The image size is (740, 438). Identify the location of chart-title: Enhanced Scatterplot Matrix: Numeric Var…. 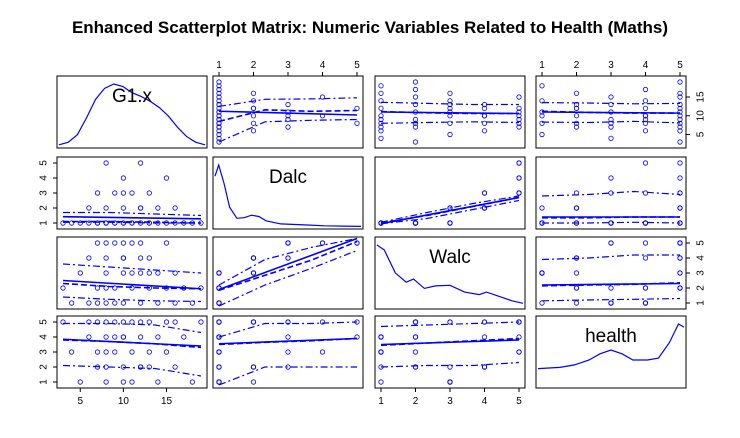
(370, 27).